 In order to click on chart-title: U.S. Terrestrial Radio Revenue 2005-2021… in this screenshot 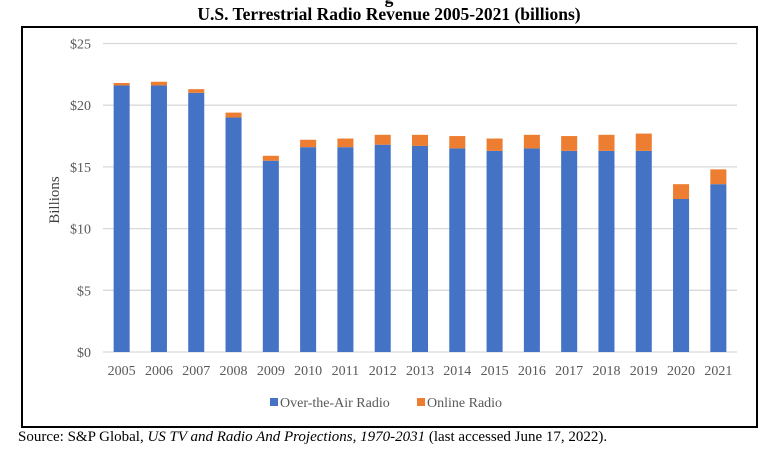, I will do `click(389, 14)`.